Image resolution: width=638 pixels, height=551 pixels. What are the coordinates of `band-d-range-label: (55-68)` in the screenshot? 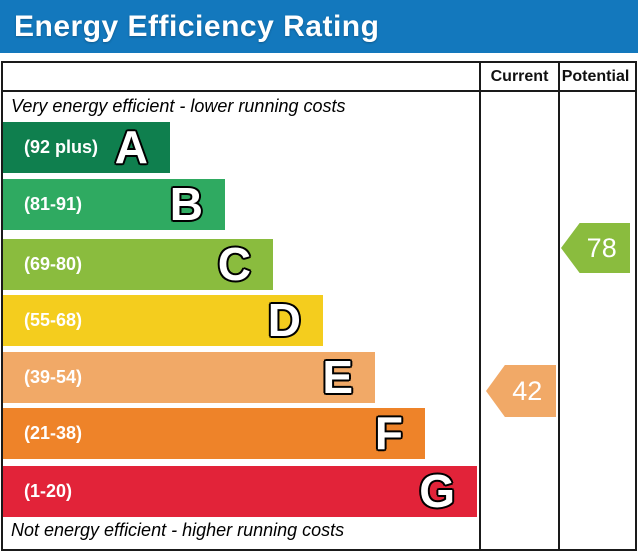 It's located at (53, 320).